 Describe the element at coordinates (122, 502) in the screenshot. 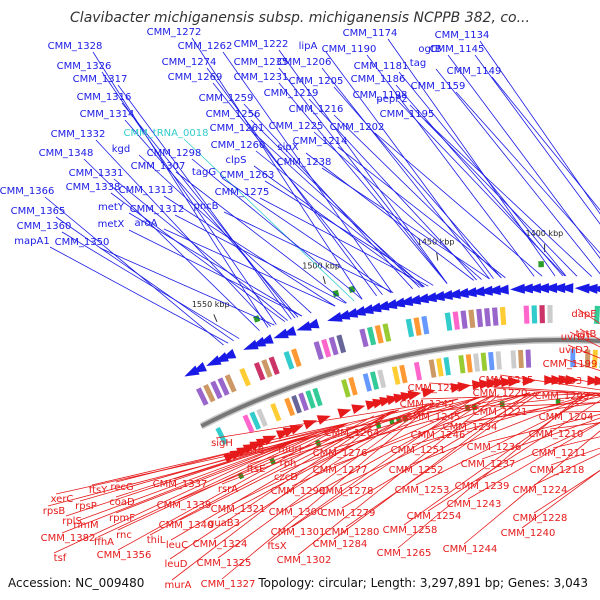

I see `reverse-gene-label: coaD` at that location.